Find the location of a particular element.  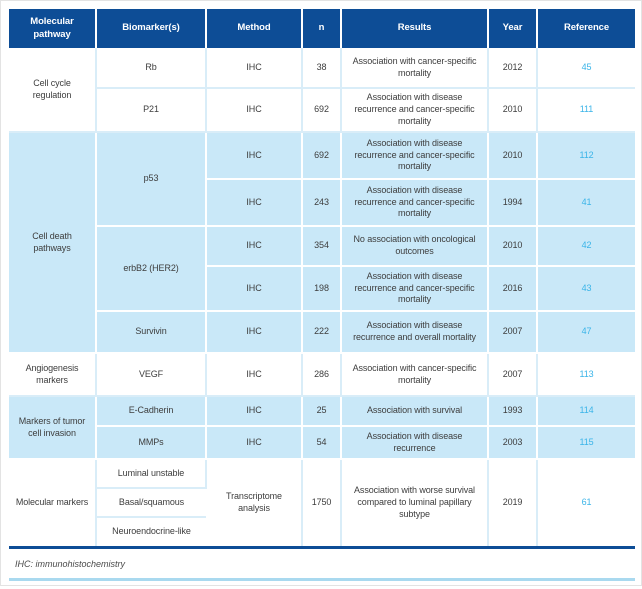

reference-cell: 41 is located at coordinates (586, 203).